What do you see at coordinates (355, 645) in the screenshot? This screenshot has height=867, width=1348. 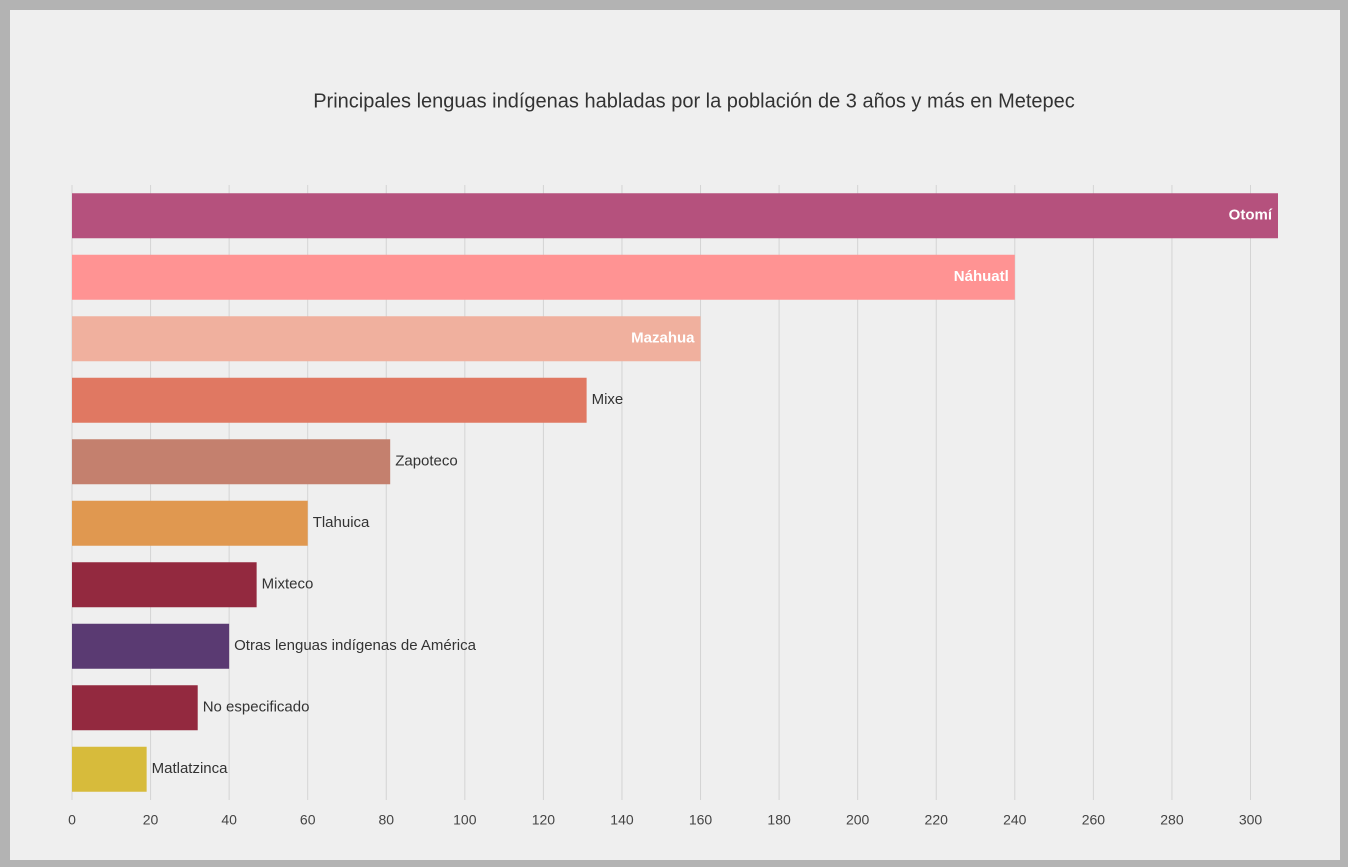 I see `bar-label: Otras lenguas indígenas de América` at bounding box center [355, 645].